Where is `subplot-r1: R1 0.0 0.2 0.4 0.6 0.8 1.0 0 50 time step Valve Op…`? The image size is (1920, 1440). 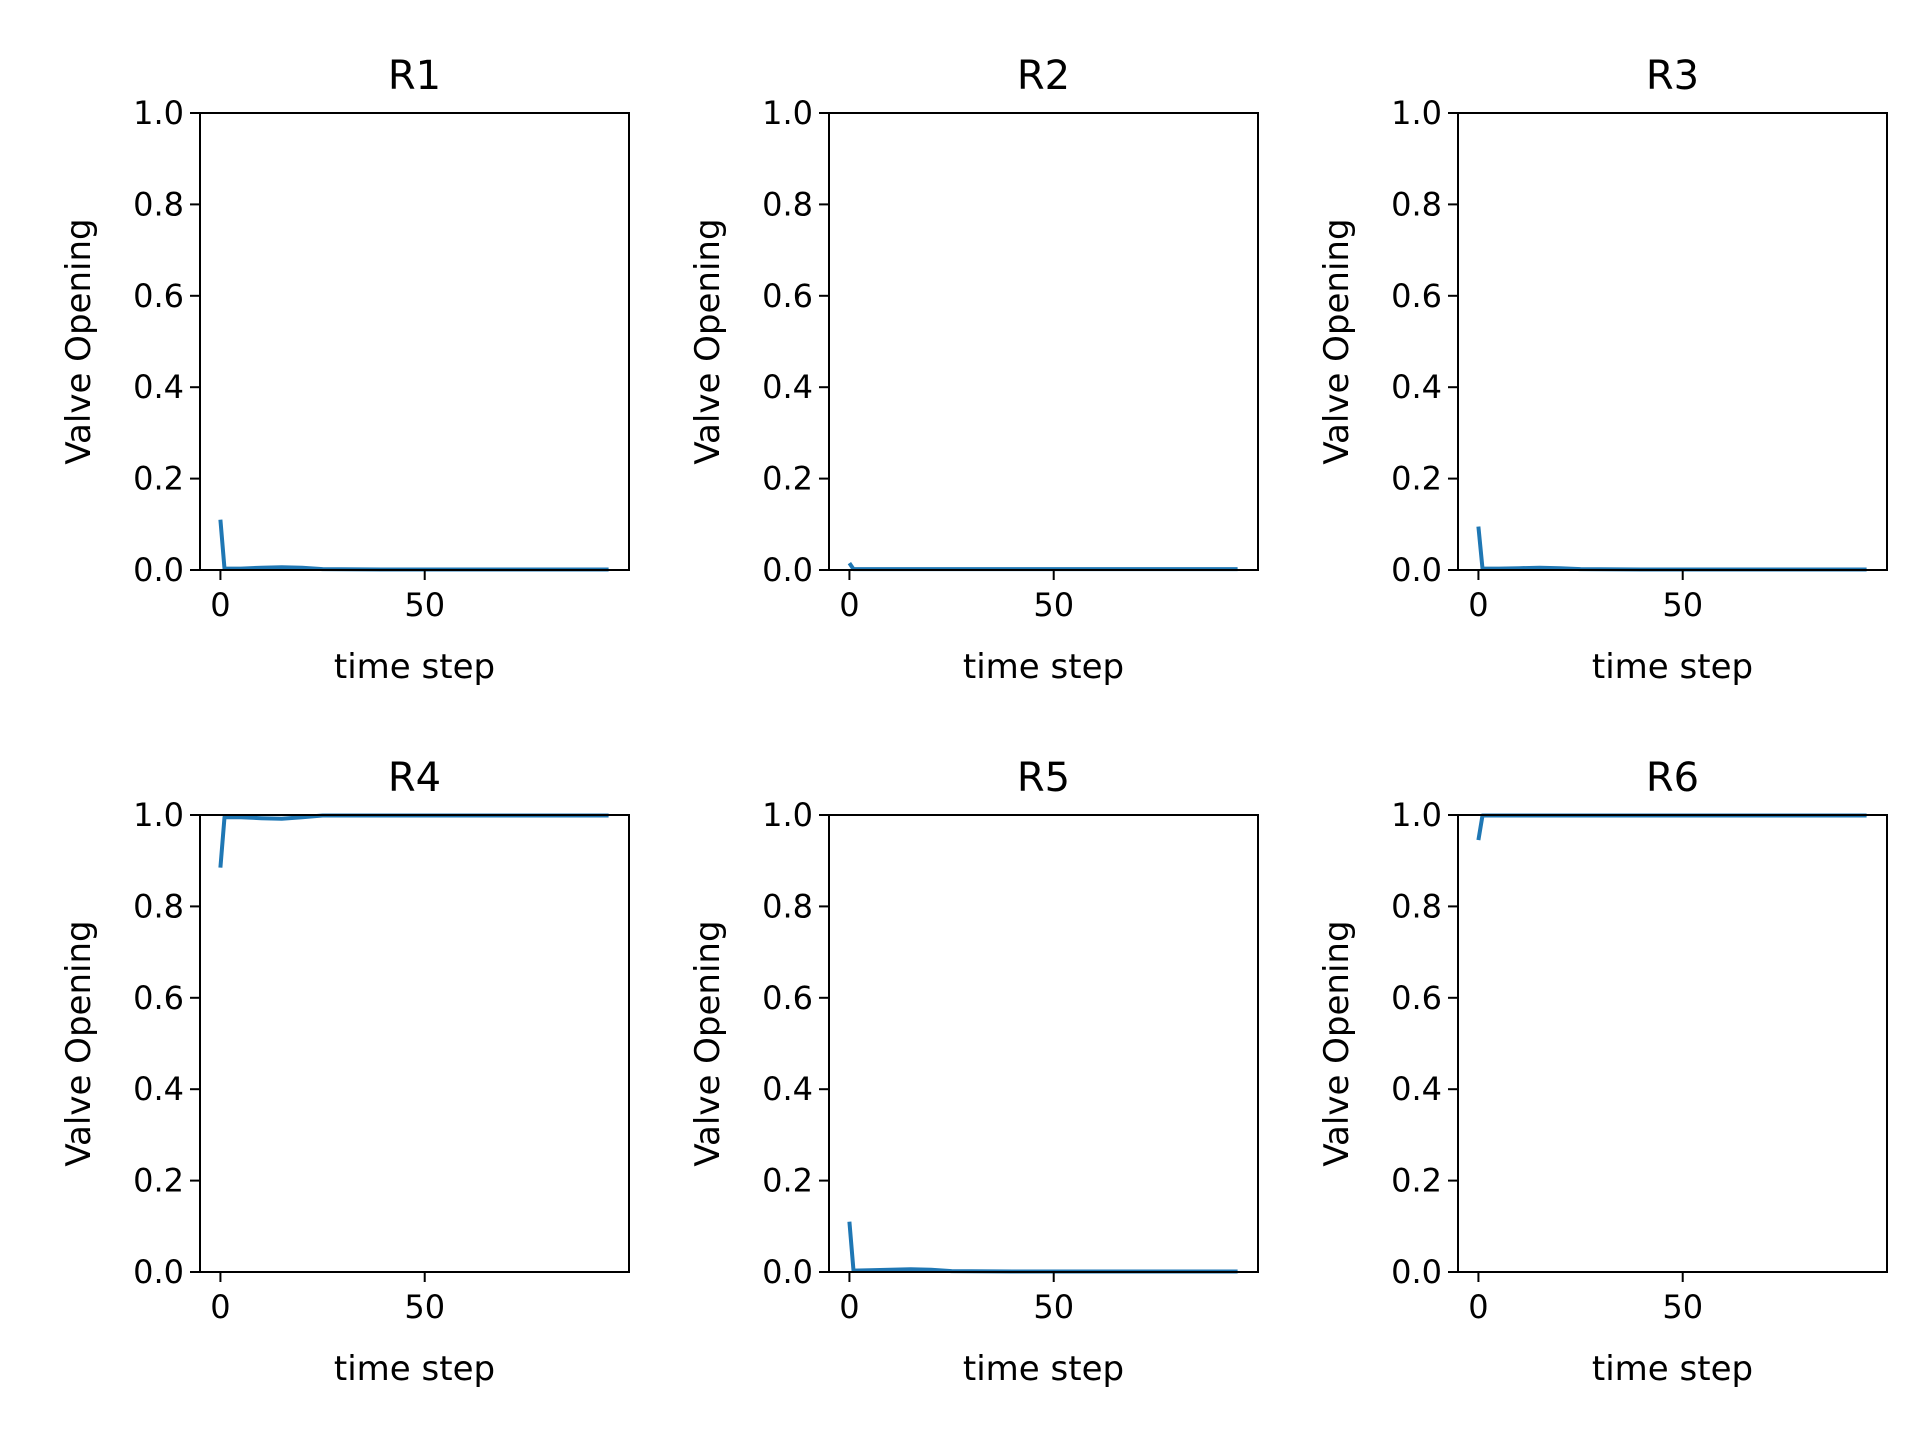 subplot-r1: R1 0.0 0.2 0.4 0.6 0.8 1.0 0 50 time step Valve Op… is located at coordinates (344, 370).